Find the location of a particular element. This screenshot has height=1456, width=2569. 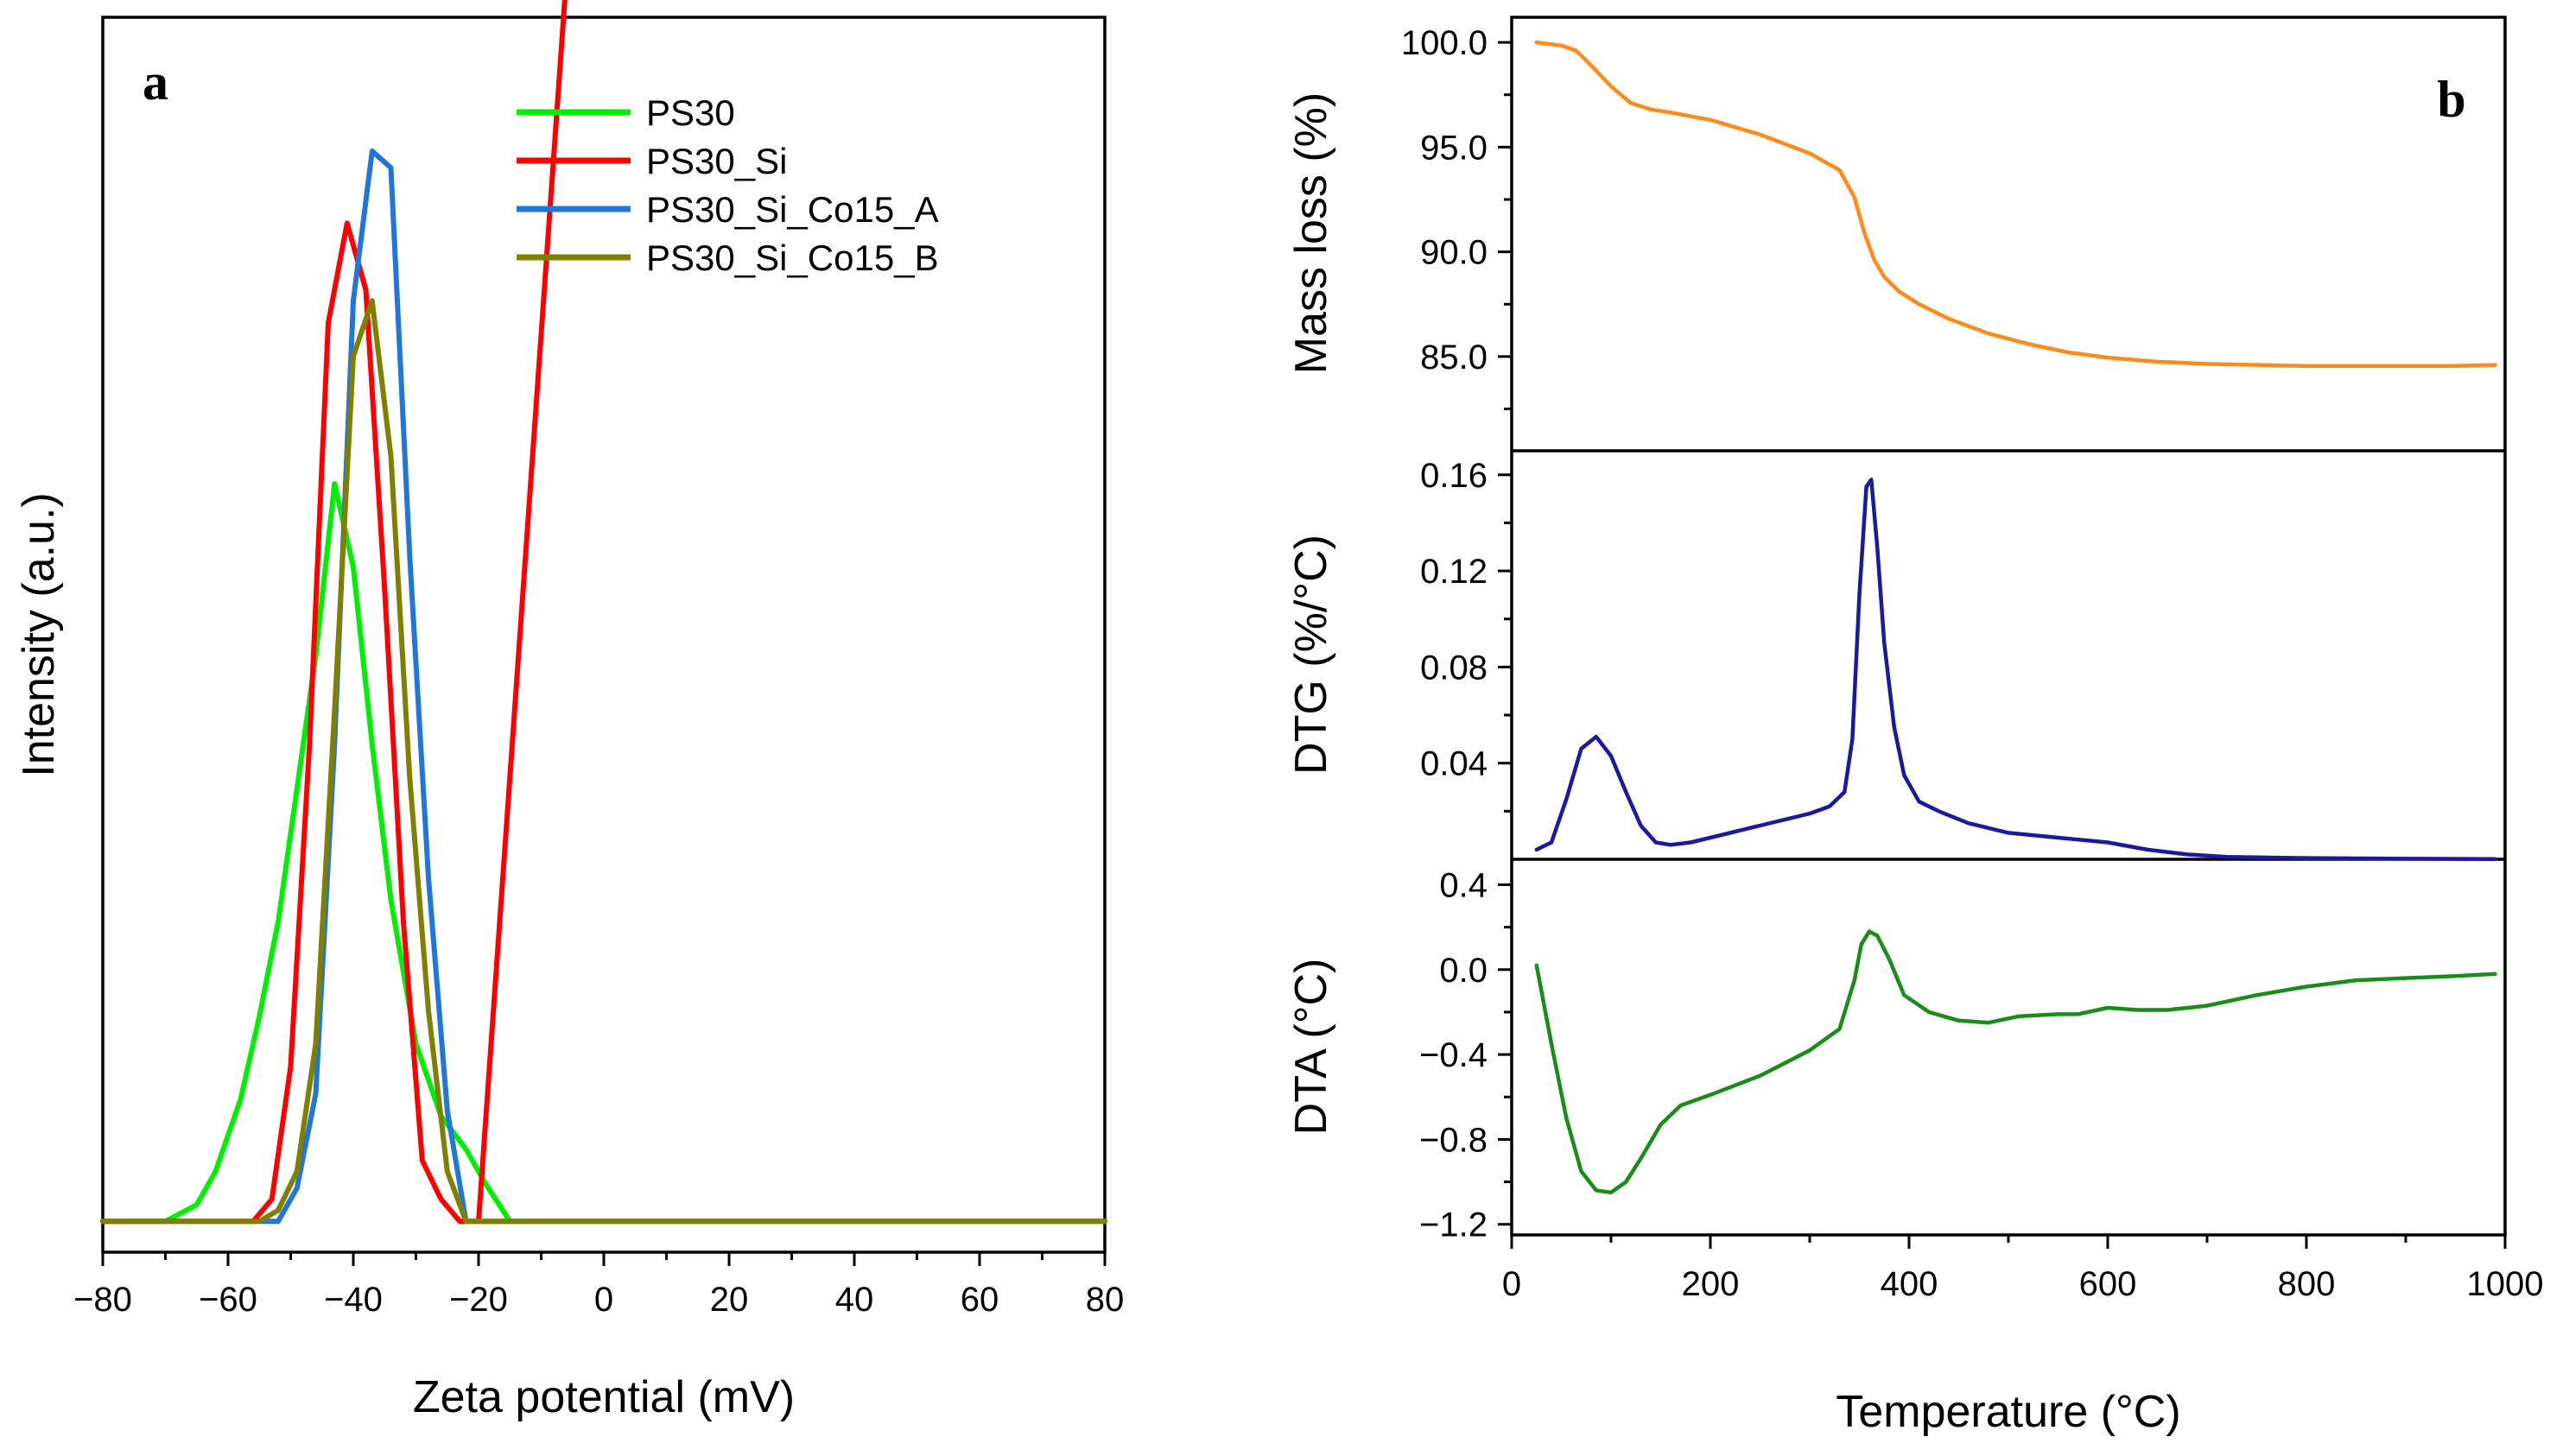

panel-b-x-tick-label: 400 is located at coordinates (1909, 1284).